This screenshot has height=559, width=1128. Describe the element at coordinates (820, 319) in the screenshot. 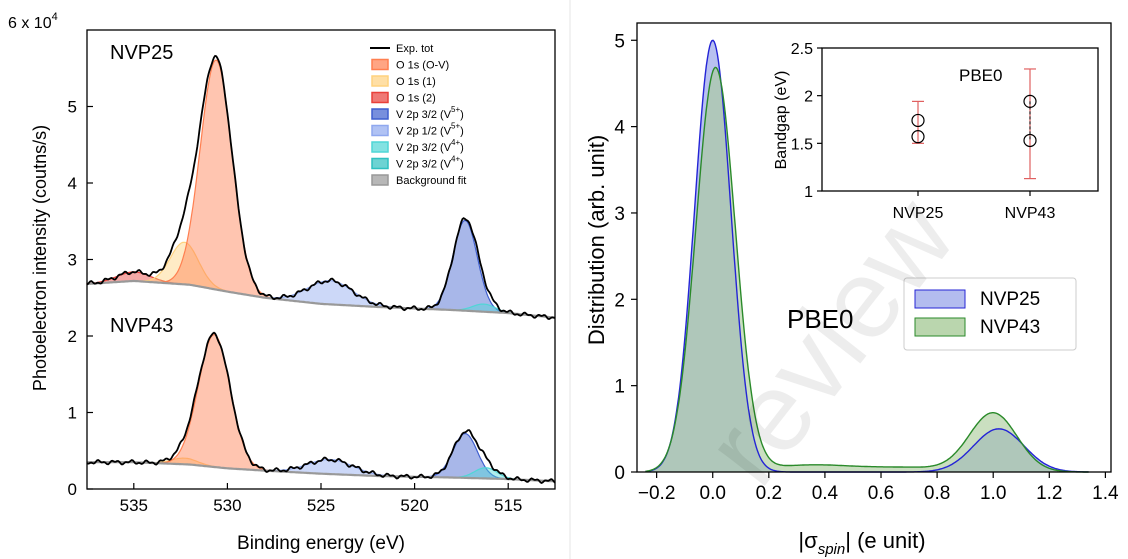

I see `distribution-annotation-pbe0: PBE0` at that location.